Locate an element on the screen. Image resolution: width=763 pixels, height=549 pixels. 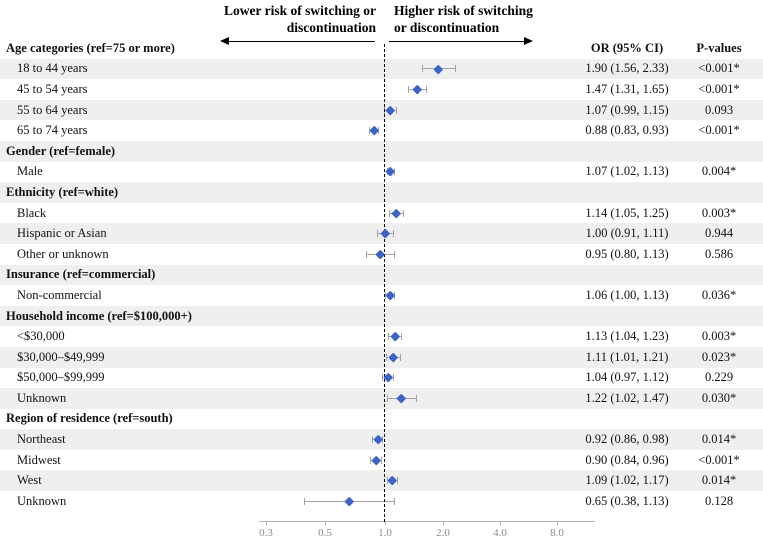
forest-row: Unknown 0.65 (0.38, 1.13) 0.128 is located at coordinates (381, 501).